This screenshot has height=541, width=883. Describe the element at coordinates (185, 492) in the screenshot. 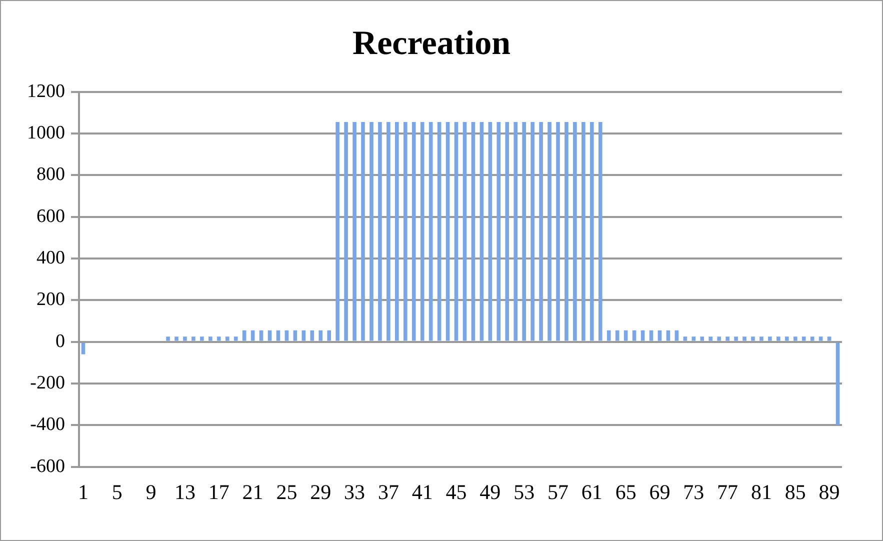

I see `x-tick-label: 13` at that location.